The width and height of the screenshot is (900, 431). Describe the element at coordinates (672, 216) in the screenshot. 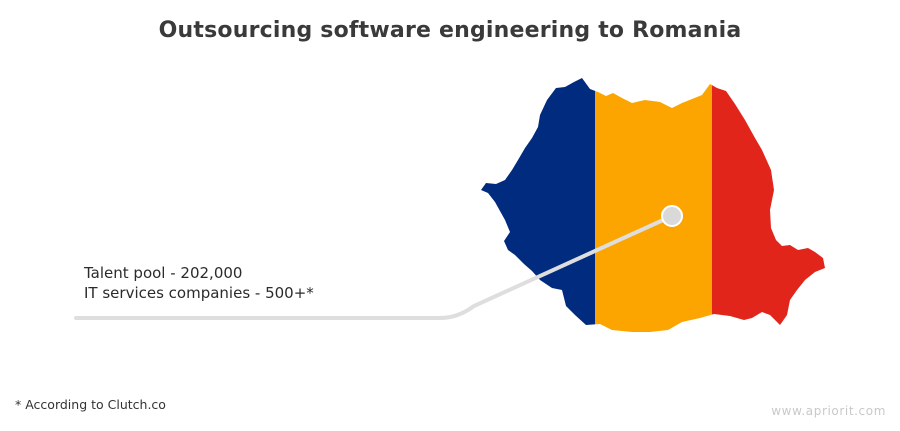

I see `location-marker` at that location.